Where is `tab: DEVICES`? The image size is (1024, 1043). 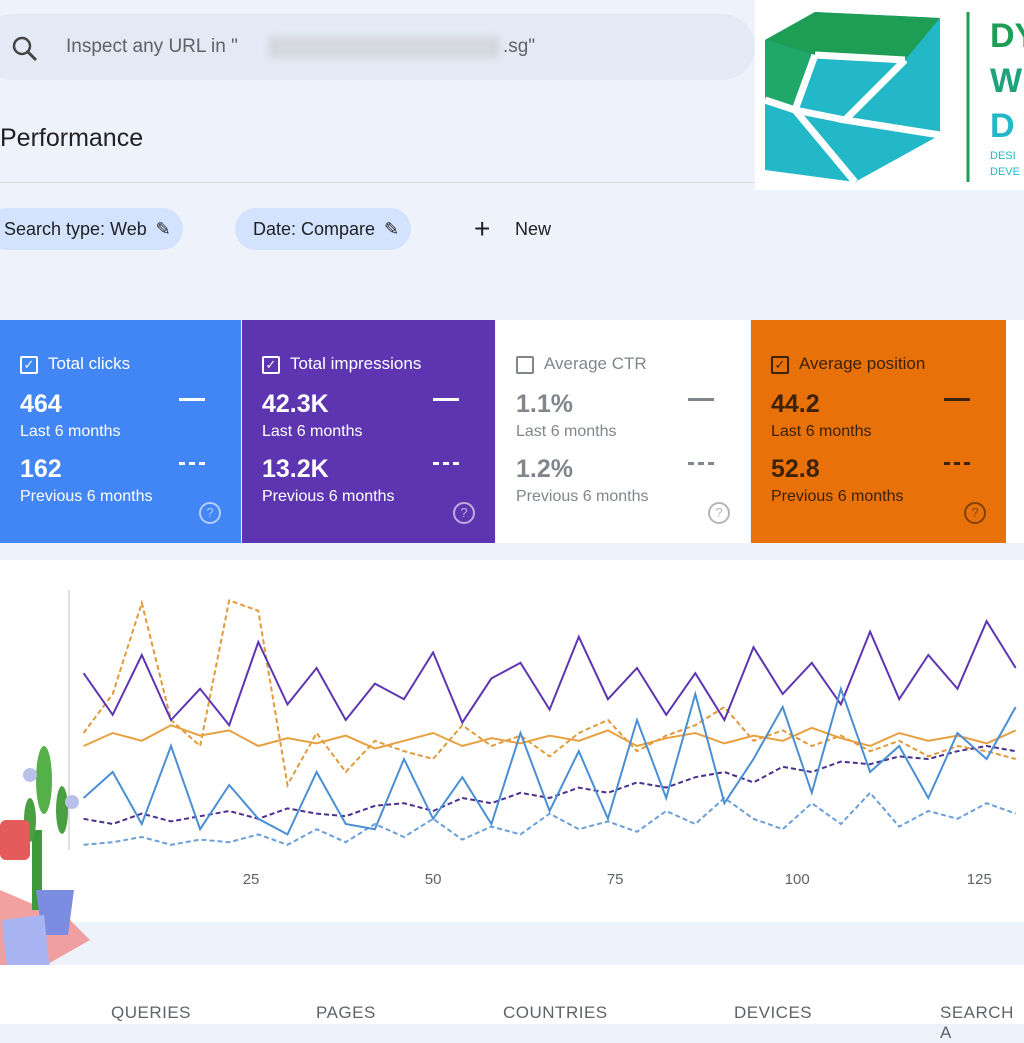 tab: DEVICES is located at coordinates (773, 1012).